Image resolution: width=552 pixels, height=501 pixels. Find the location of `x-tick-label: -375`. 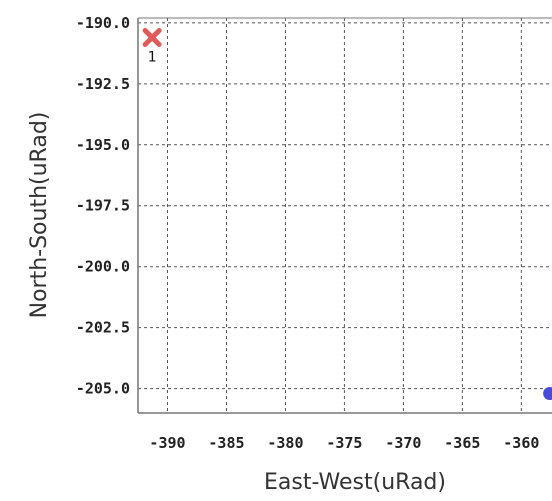

x-tick-label: -375 is located at coordinates (344, 443).